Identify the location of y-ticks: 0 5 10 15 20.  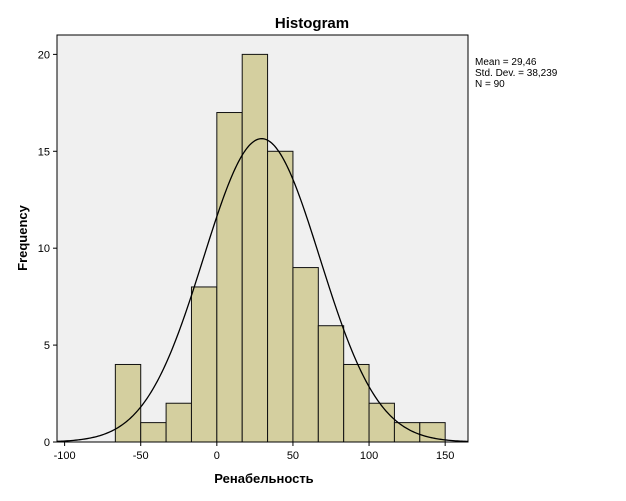
(47, 249).